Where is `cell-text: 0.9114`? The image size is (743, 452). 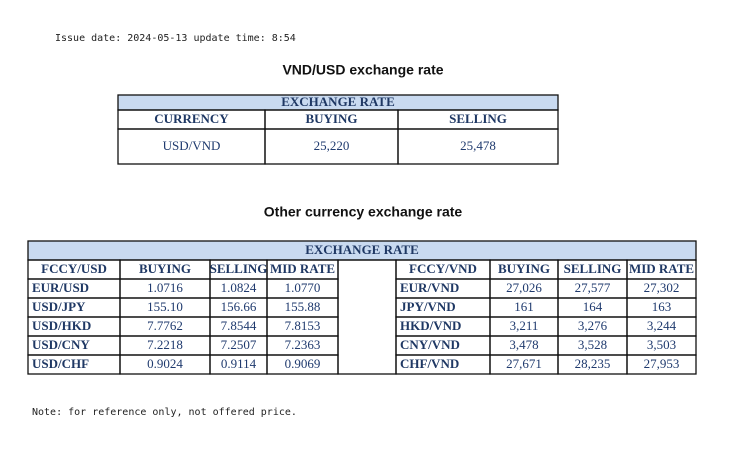
cell-text: 0.9114 is located at coordinates (239, 363).